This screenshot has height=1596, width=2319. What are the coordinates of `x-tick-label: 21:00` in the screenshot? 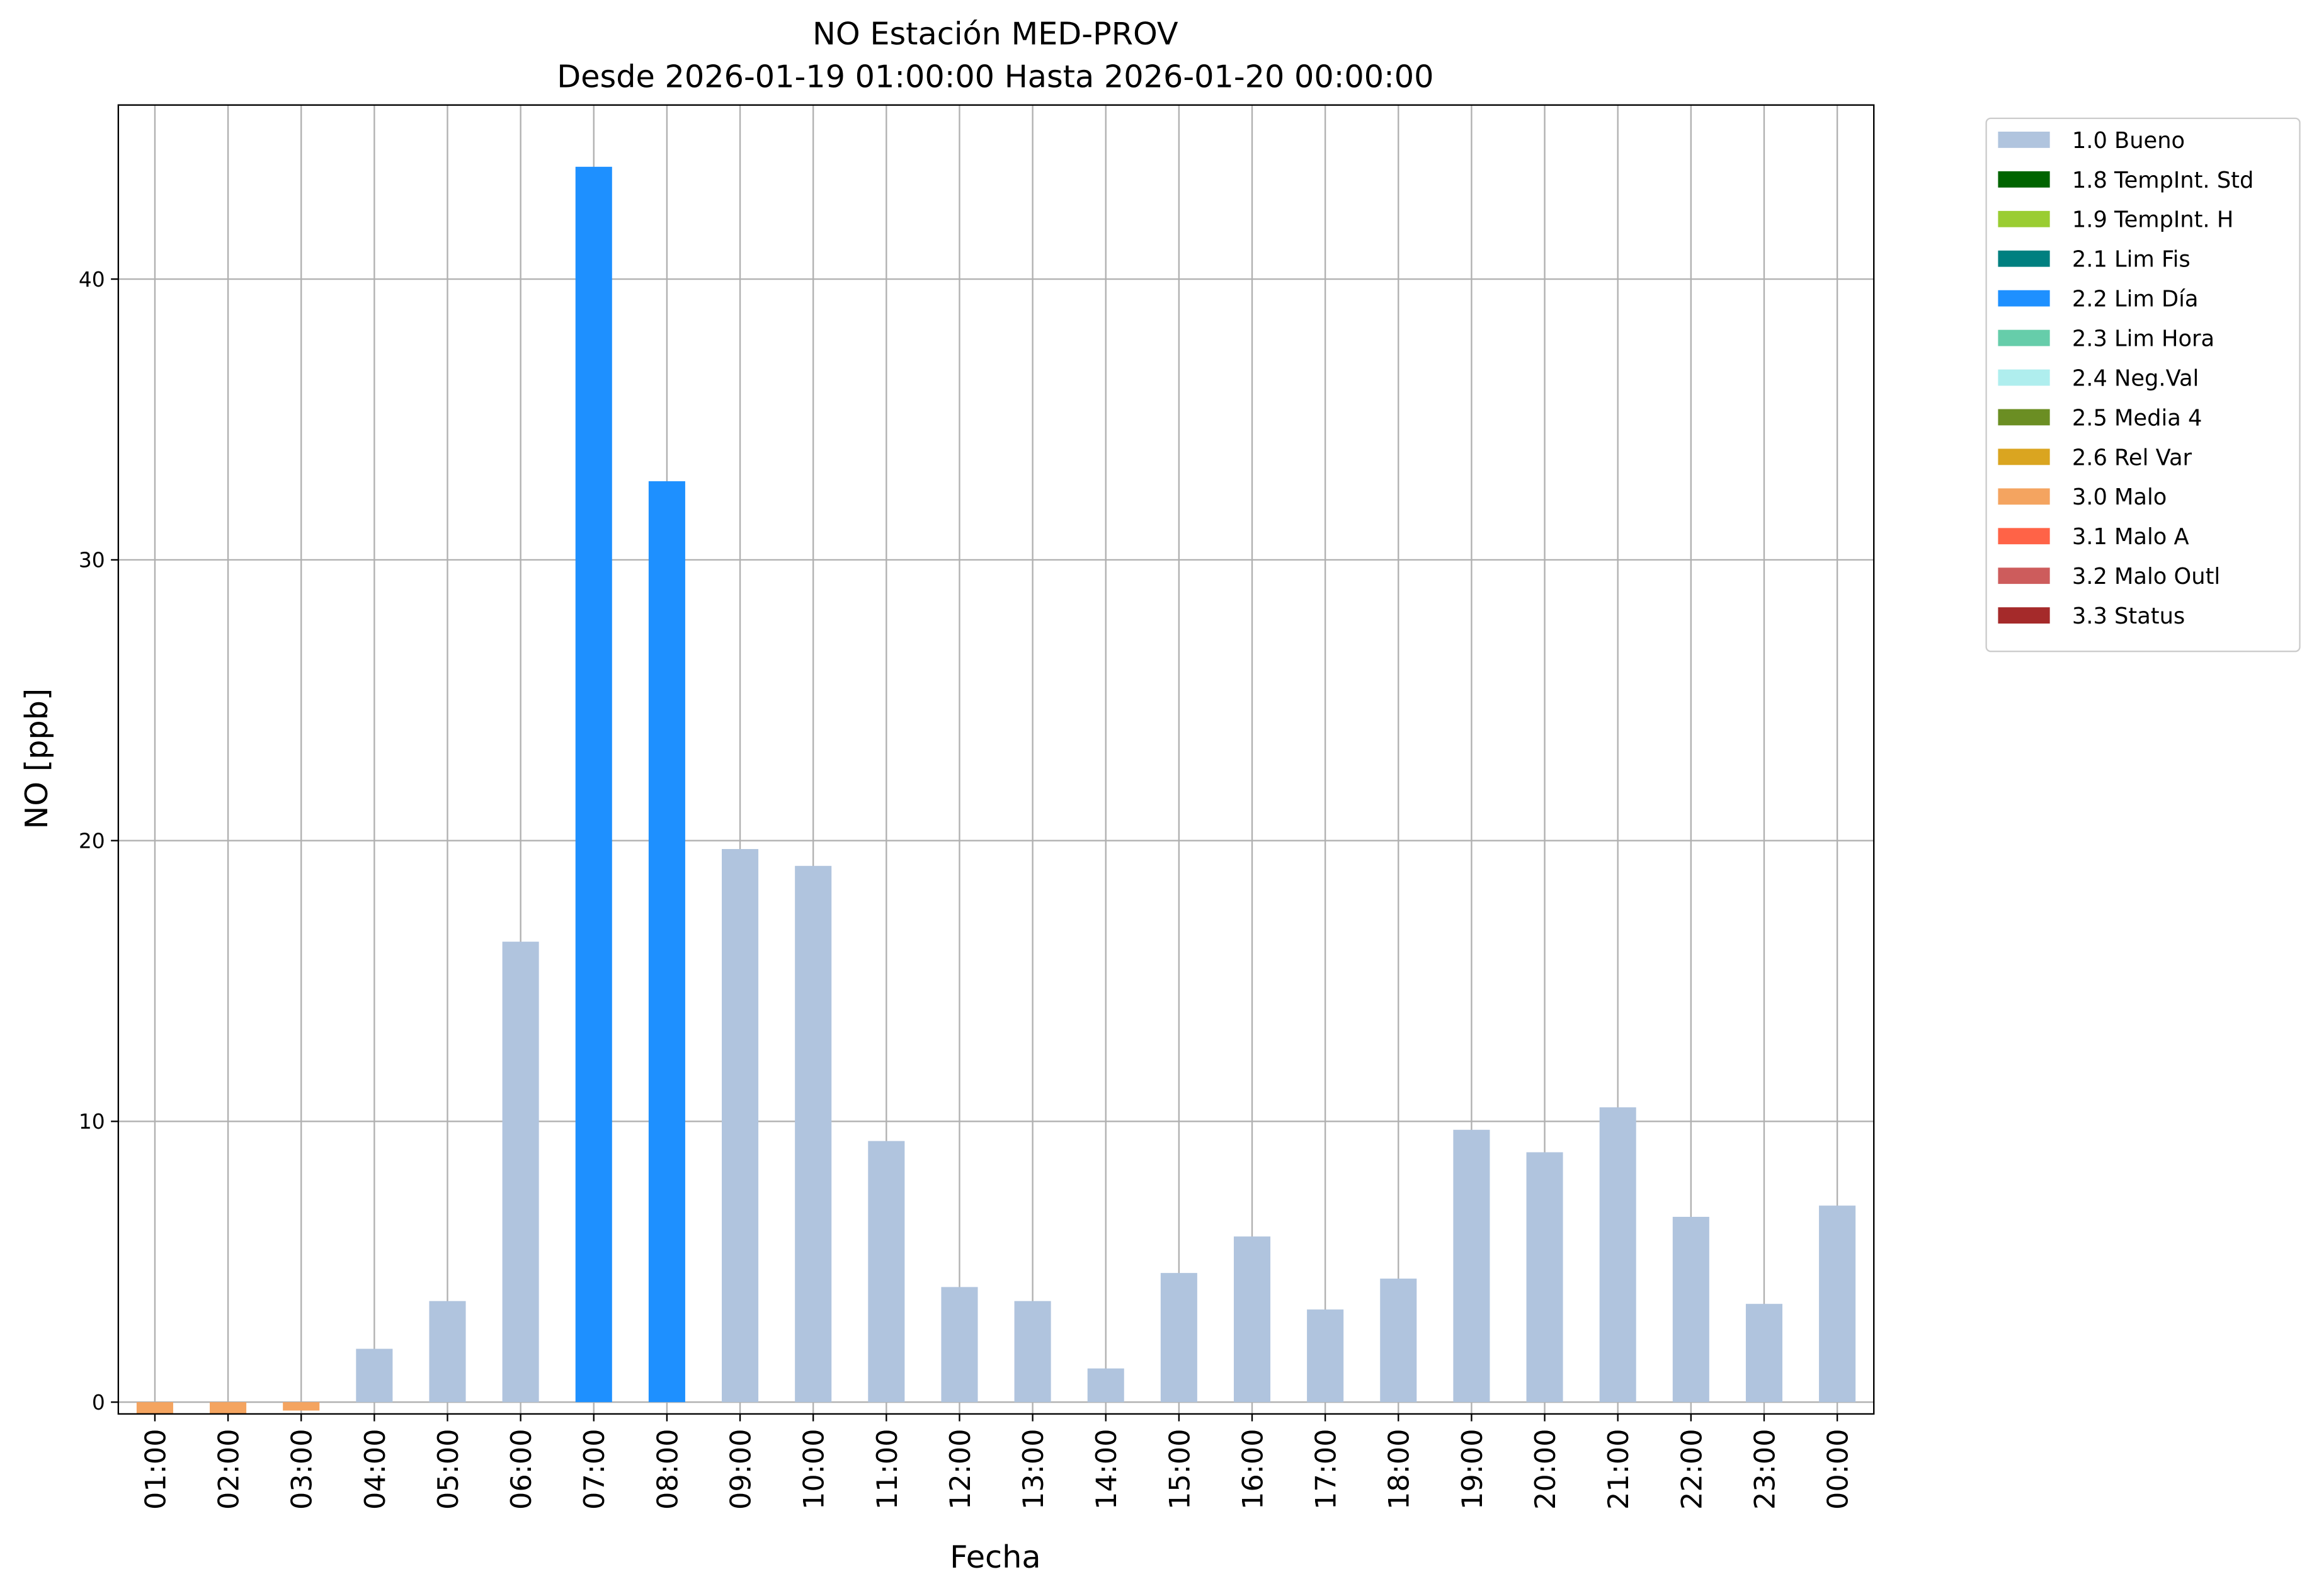 It's located at (1618, 1469).